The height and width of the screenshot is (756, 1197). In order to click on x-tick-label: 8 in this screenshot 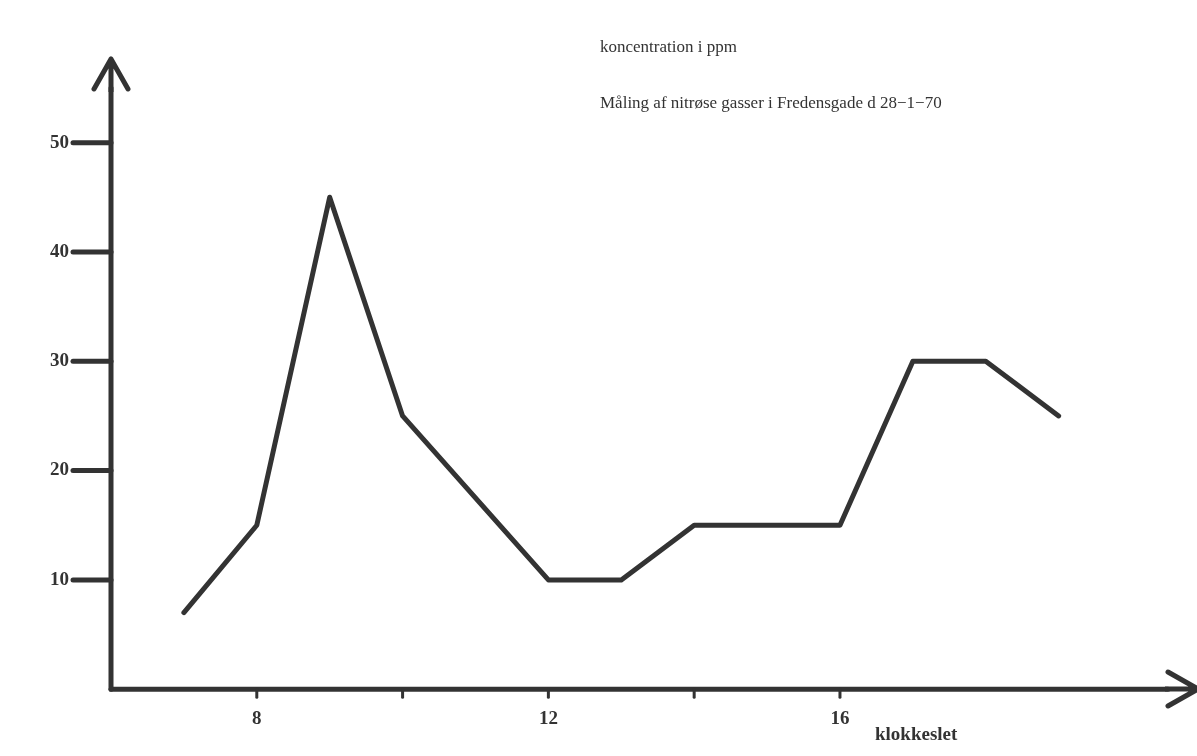, I will do `click(257, 717)`.